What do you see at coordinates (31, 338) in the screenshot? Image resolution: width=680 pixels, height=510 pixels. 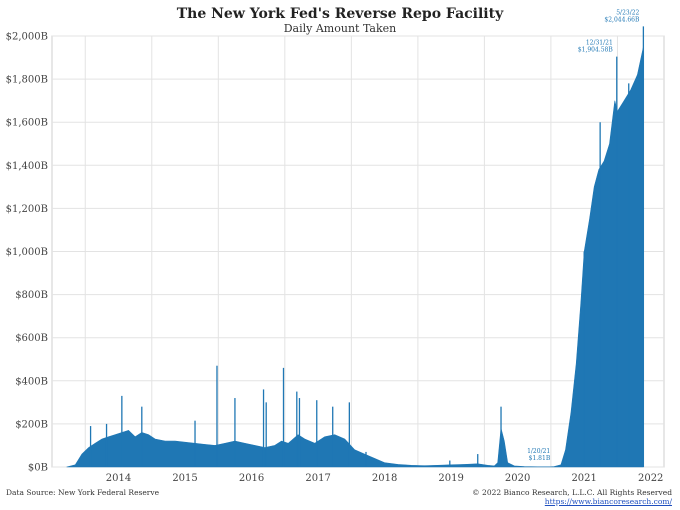 I see `y-tick-label: $600B` at bounding box center [31, 338].